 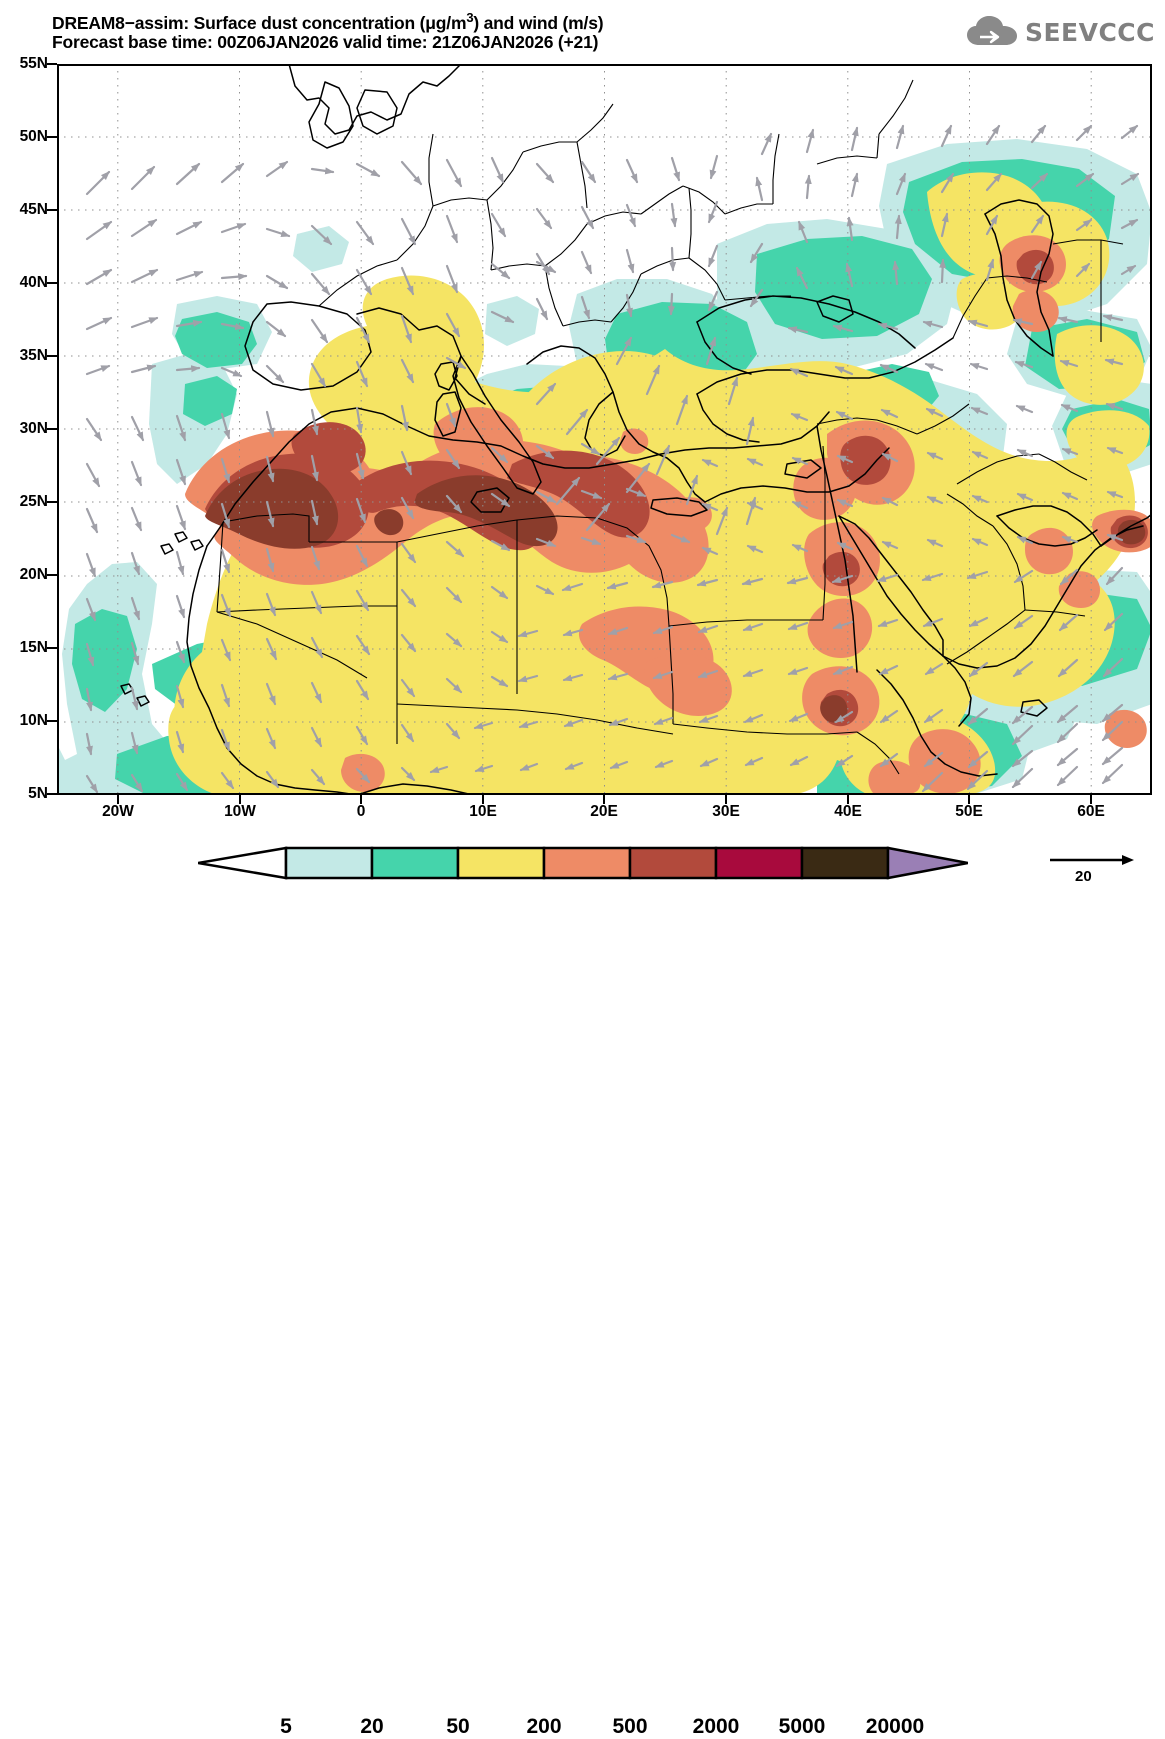 What do you see at coordinates (52, 64) in the screenshot?
I see `lat-tick-55N` at bounding box center [52, 64].